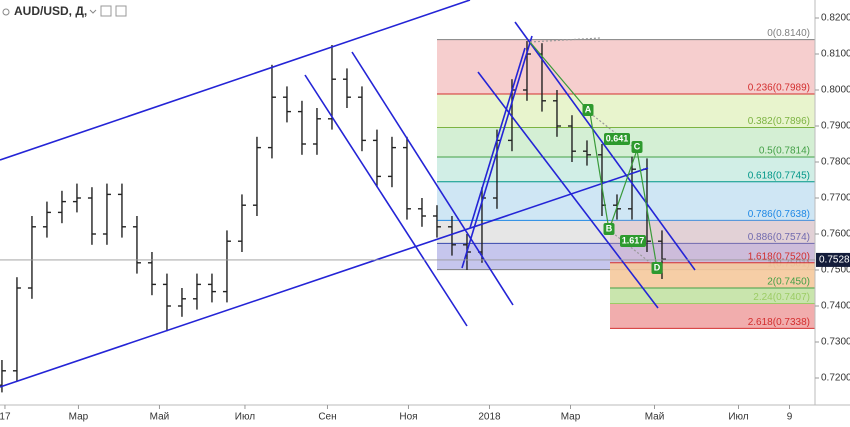 This screenshot has height=427, width=850. What do you see at coordinates (790, 417) in the screenshot?
I see `x-tick-label: 9` at bounding box center [790, 417].